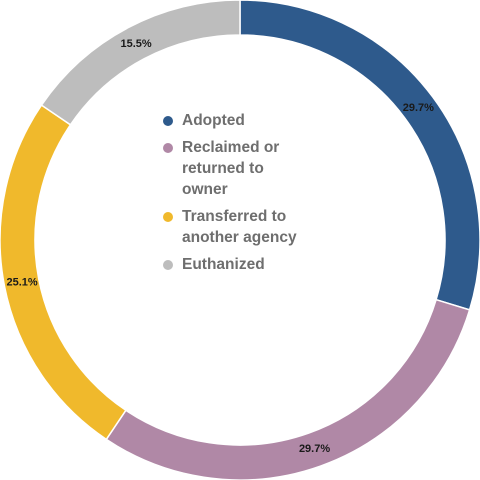  Describe the element at coordinates (205, 189) in the screenshot. I see `legend-label-line: owner` at that location.